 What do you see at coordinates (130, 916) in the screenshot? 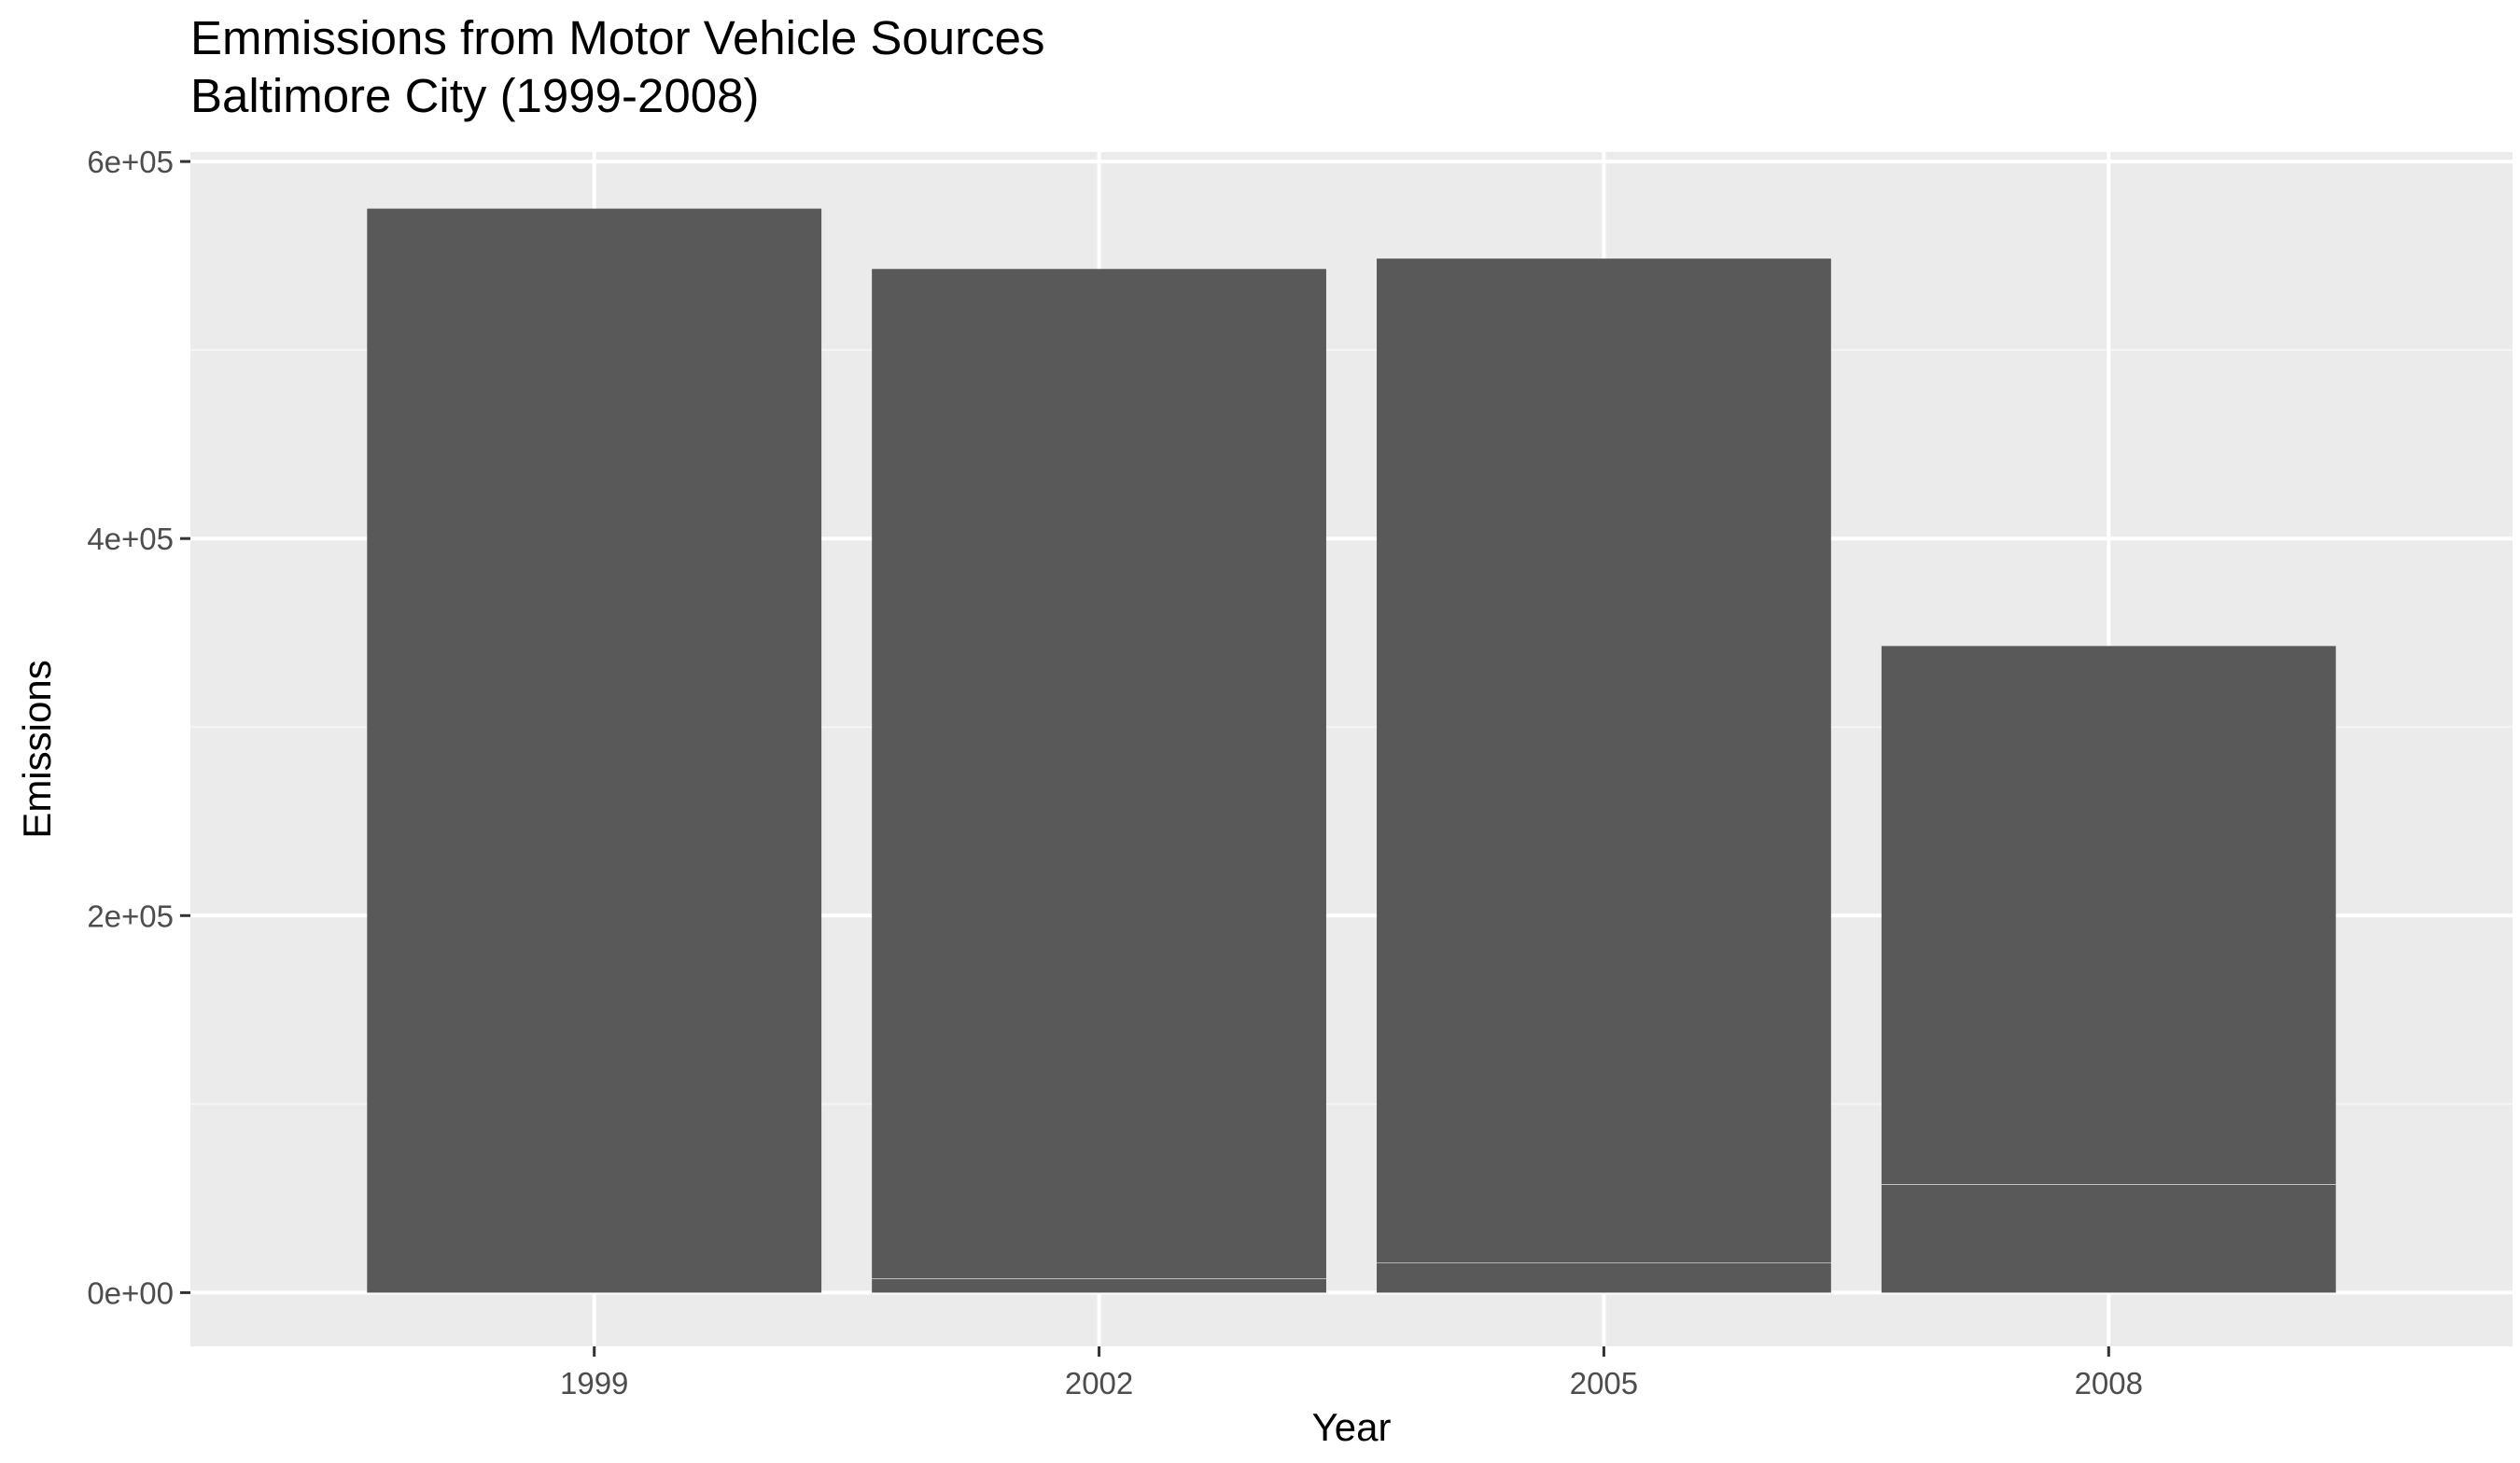
I see `y-tick-label: 2e+05` at bounding box center [130, 916].